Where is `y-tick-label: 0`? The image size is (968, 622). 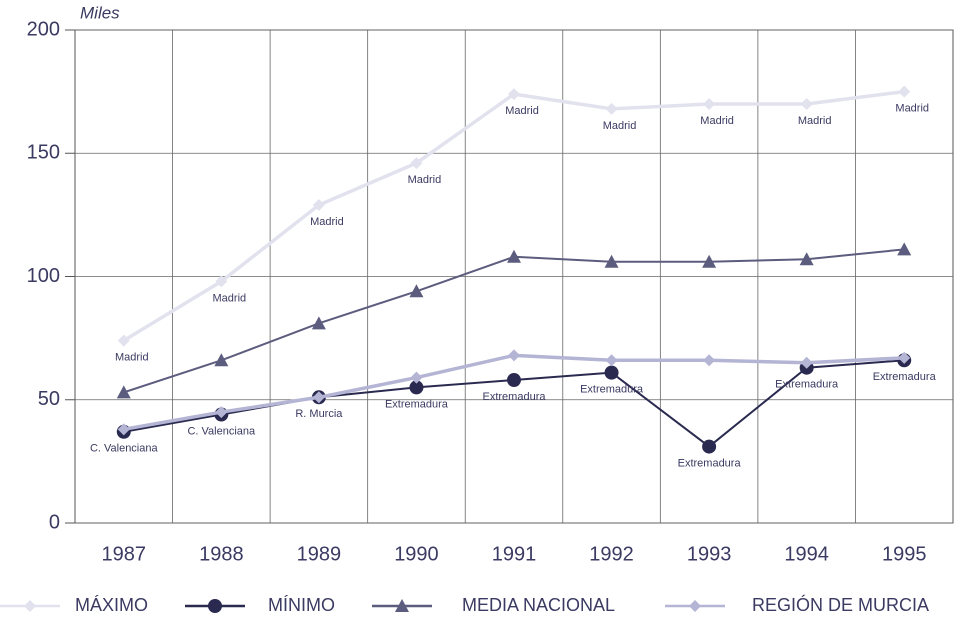
y-tick-label: 0 is located at coordinates (54, 522).